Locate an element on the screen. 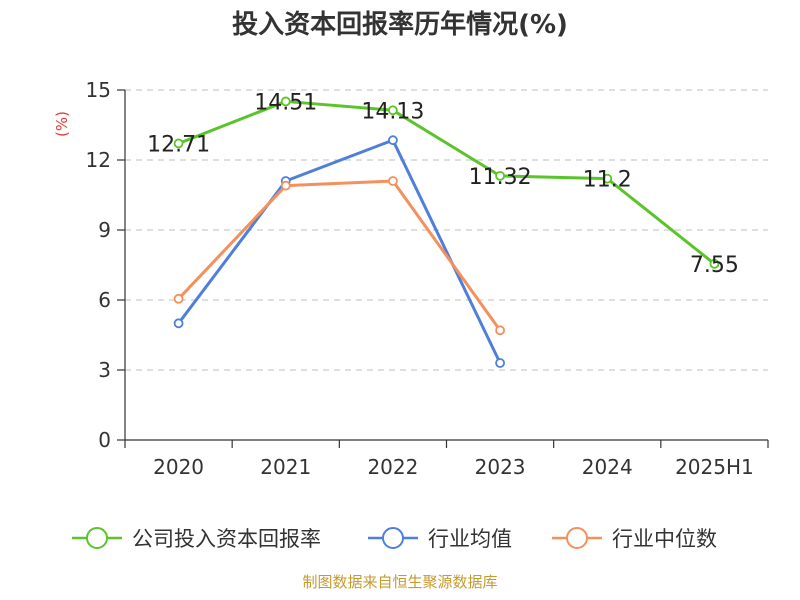 The image size is (800, 600). x-tick-label: 2023 is located at coordinates (500, 467).